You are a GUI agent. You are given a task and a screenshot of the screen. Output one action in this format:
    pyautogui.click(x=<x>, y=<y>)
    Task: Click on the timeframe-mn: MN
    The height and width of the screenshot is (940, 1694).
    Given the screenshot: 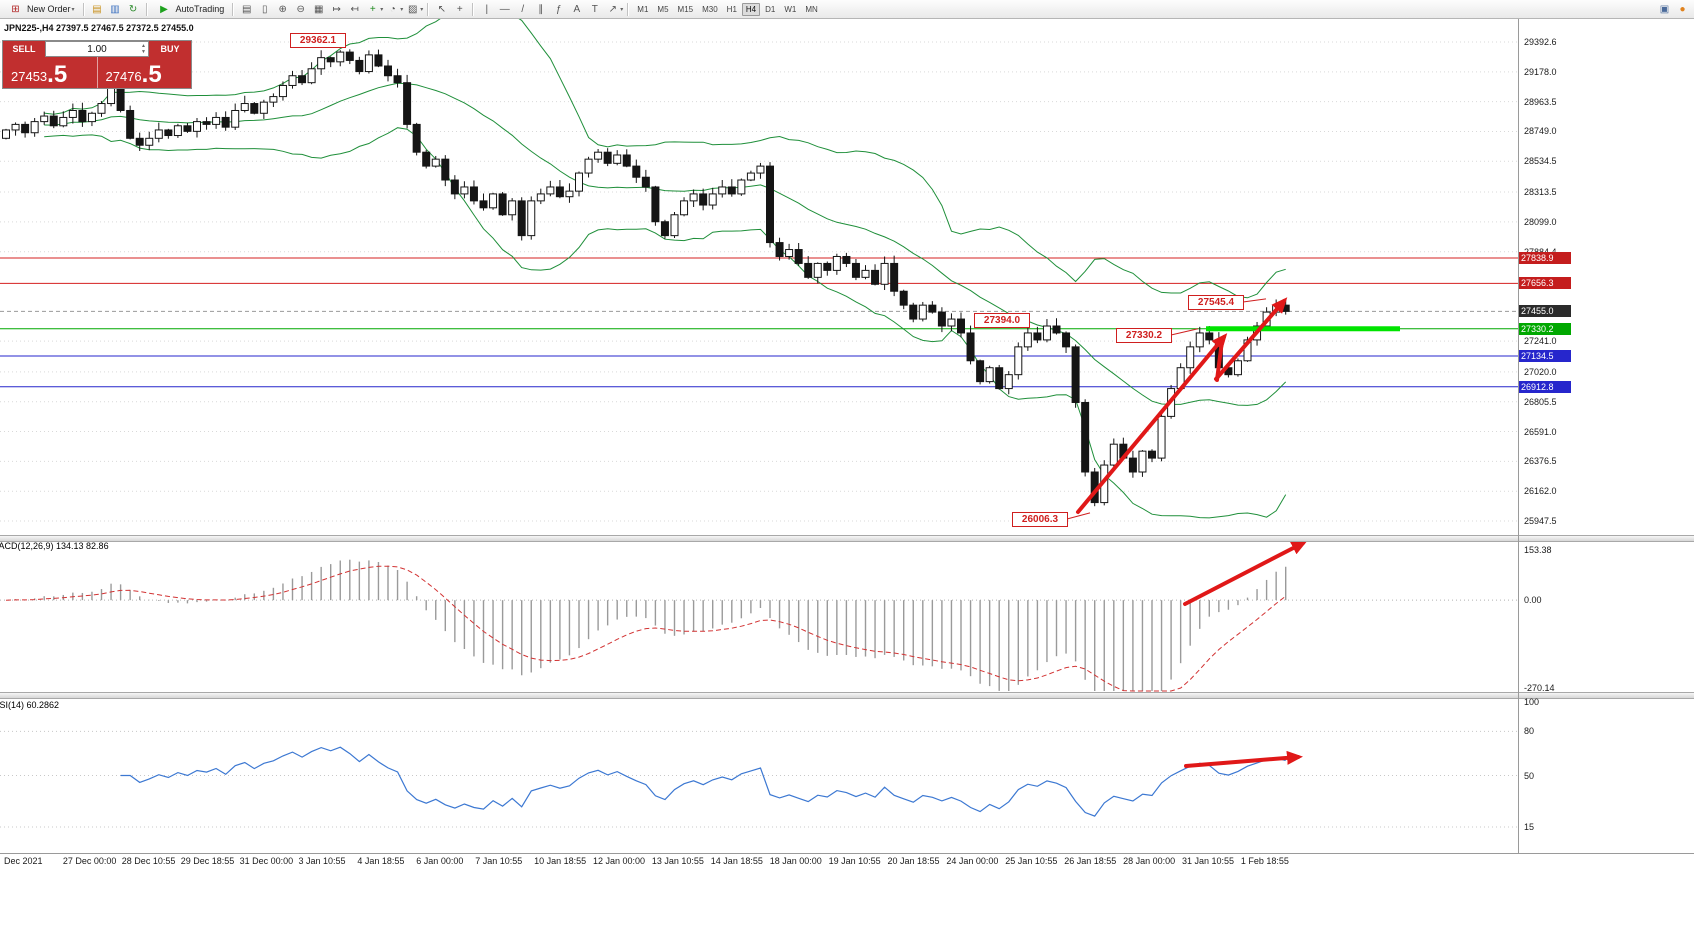 What is the action you would take?
    pyautogui.click(x=811, y=9)
    